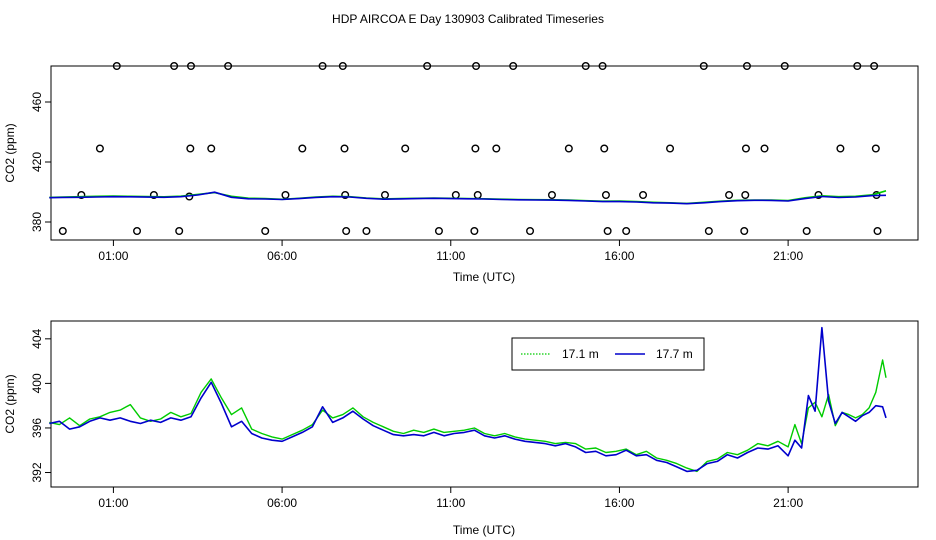 The height and width of the screenshot is (540, 936). What do you see at coordinates (40, 405) in the screenshot?
I see `bottom-y-axis: 392 396 400 404` at bounding box center [40, 405].